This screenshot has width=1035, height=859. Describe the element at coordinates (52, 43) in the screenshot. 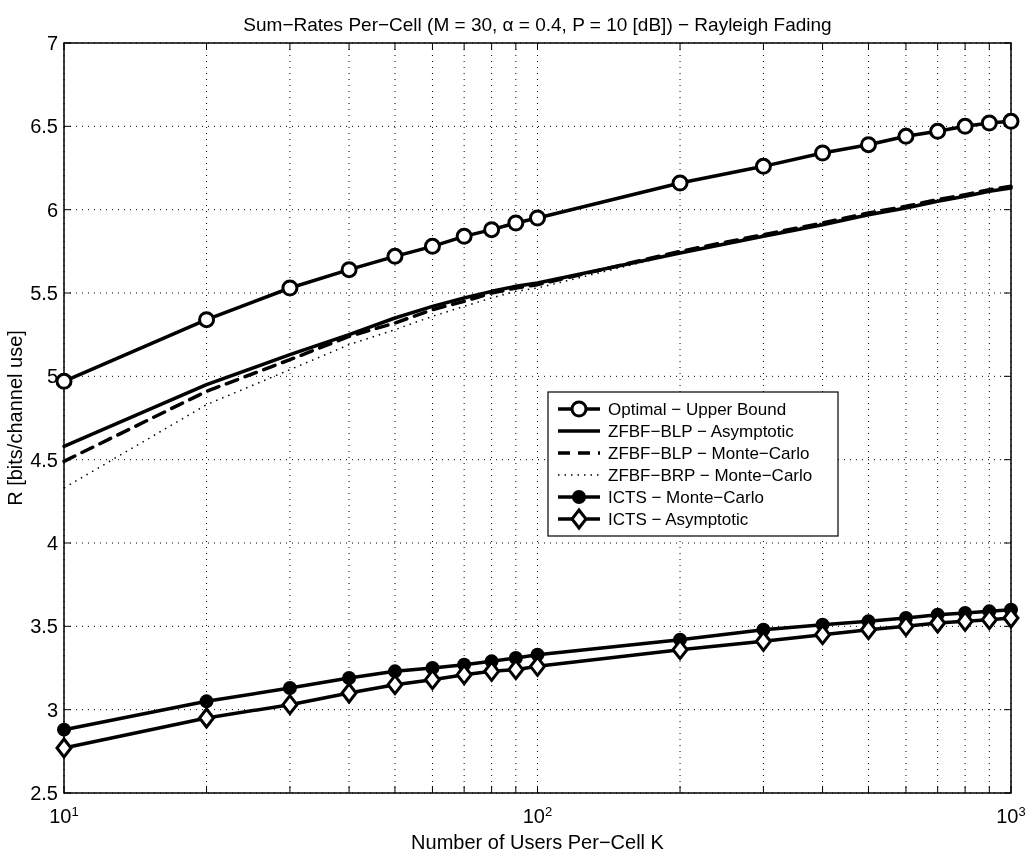

I see `y-tick-label: 7` at that location.